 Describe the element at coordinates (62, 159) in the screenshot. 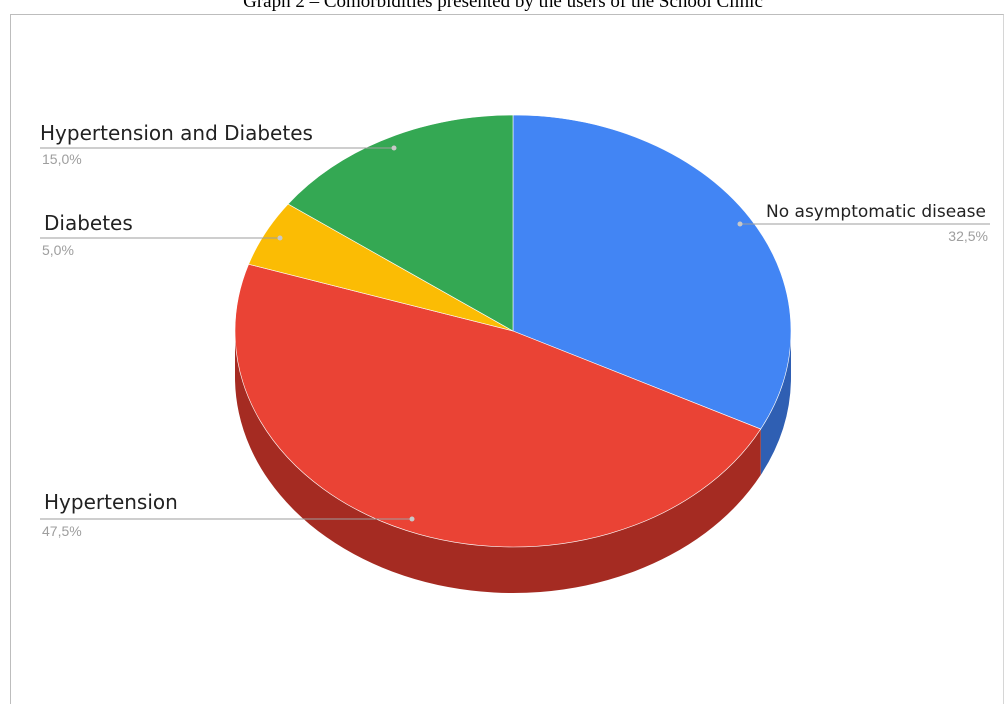

I see `slice-value-hypertension-and-diabetes: 15,0%` at that location.